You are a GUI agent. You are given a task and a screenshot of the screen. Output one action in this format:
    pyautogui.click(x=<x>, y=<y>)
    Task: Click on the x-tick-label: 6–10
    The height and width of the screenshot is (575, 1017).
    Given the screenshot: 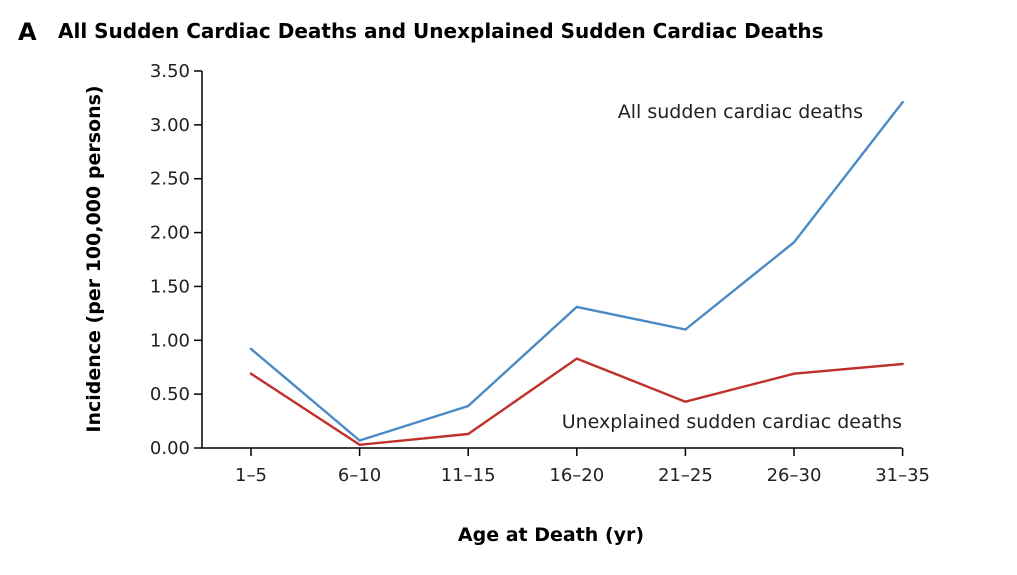 What is the action you would take?
    pyautogui.click(x=359, y=475)
    